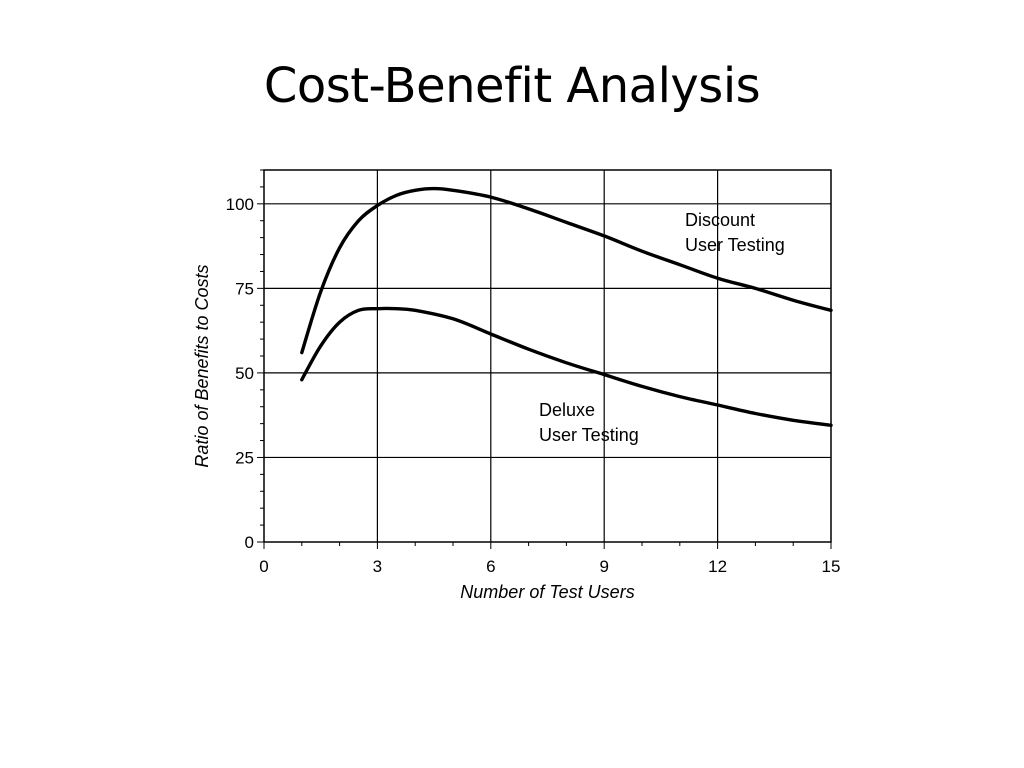 The height and width of the screenshot is (768, 1024). What do you see at coordinates (244, 457) in the screenshot?
I see `y-tick-label: 25` at bounding box center [244, 457].